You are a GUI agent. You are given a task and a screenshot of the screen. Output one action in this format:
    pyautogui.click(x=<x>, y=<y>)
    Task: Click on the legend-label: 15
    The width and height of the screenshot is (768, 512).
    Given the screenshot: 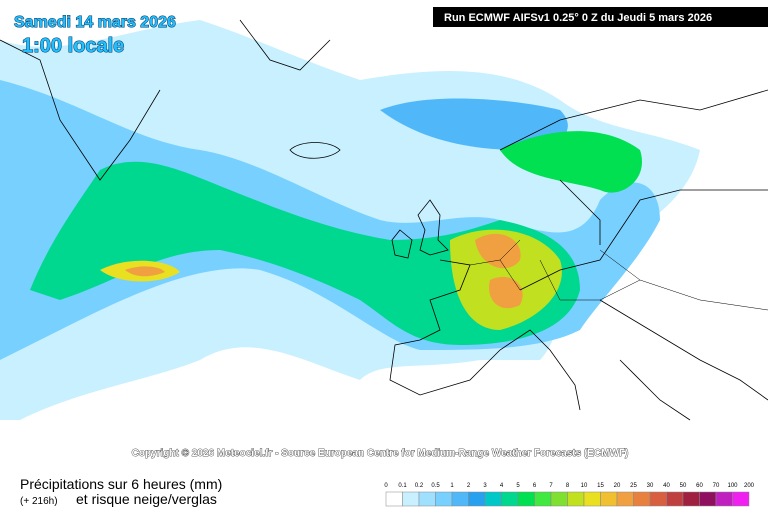 What is the action you would take?
    pyautogui.click(x=600, y=486)
    